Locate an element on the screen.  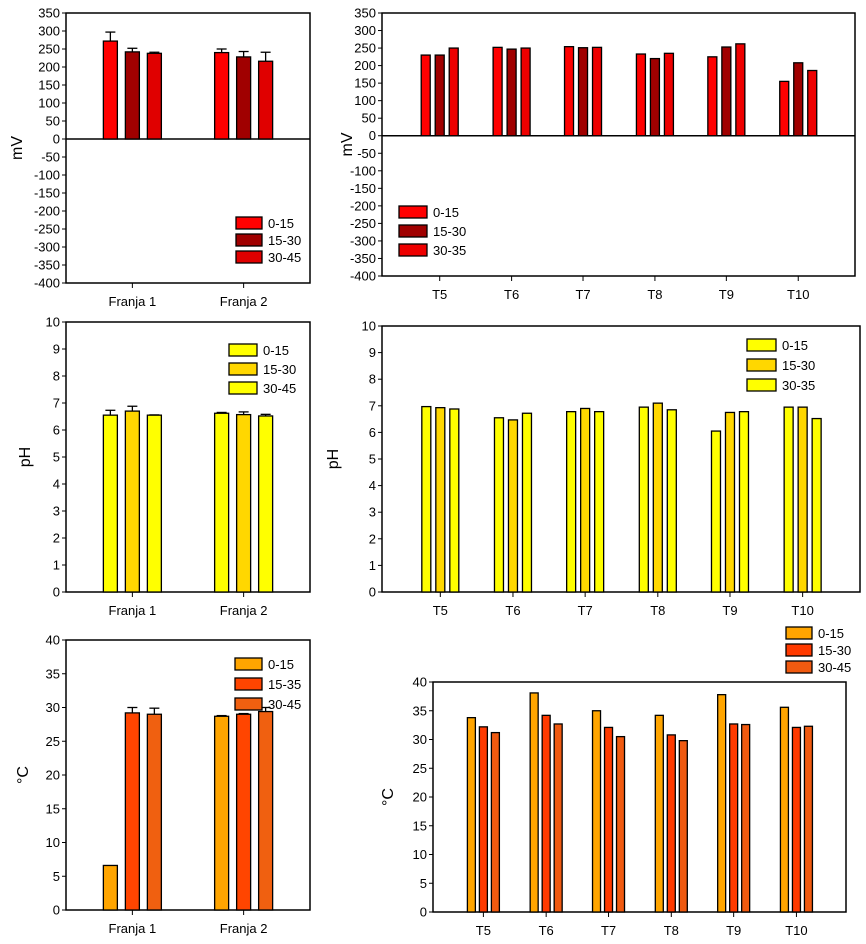
y-tick-label: 20 is located at coordinates (53, 775).